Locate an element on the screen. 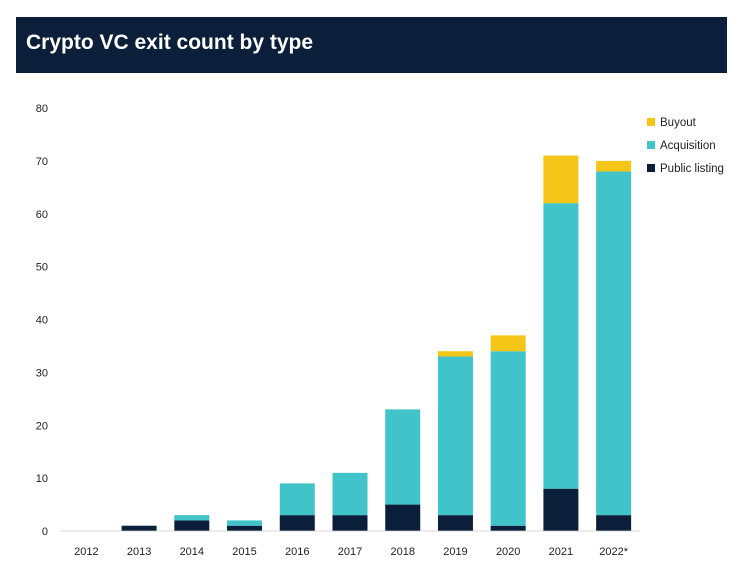  y-tick-label: 30 is located at coordinates (42, 373).